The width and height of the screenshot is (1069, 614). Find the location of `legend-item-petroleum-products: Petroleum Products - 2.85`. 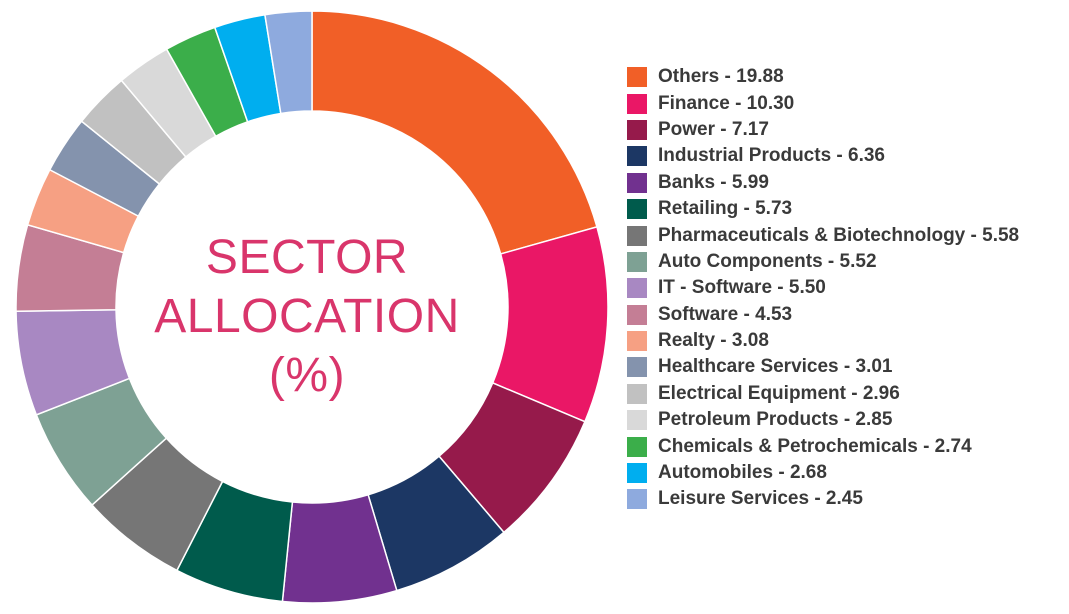

legend-item-petroleum-products: Petroleum Products - 2.85 is located at coordinates (847, 420).